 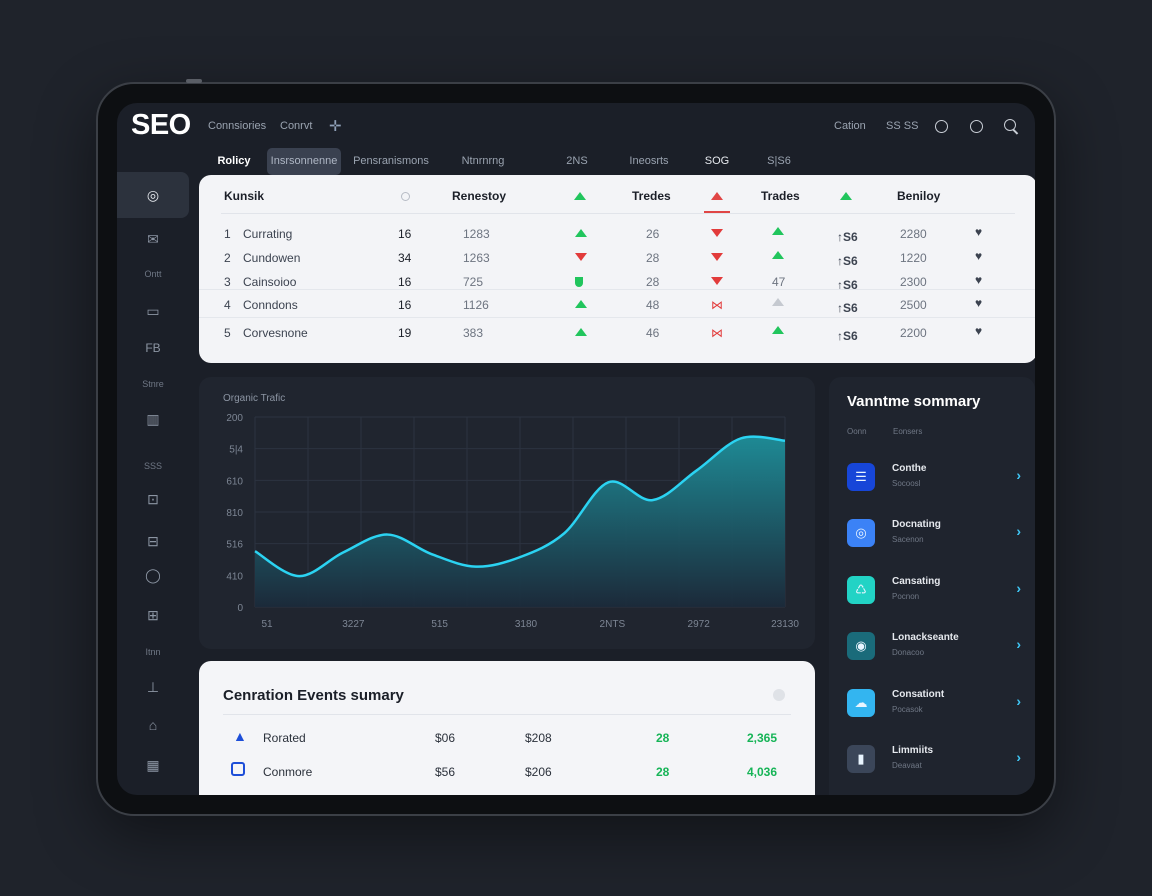 What do you see at coordinates (153, 419) in the screenshot?
I see `sidebar-item-bars: ▥` at bounding box center [153, 419].